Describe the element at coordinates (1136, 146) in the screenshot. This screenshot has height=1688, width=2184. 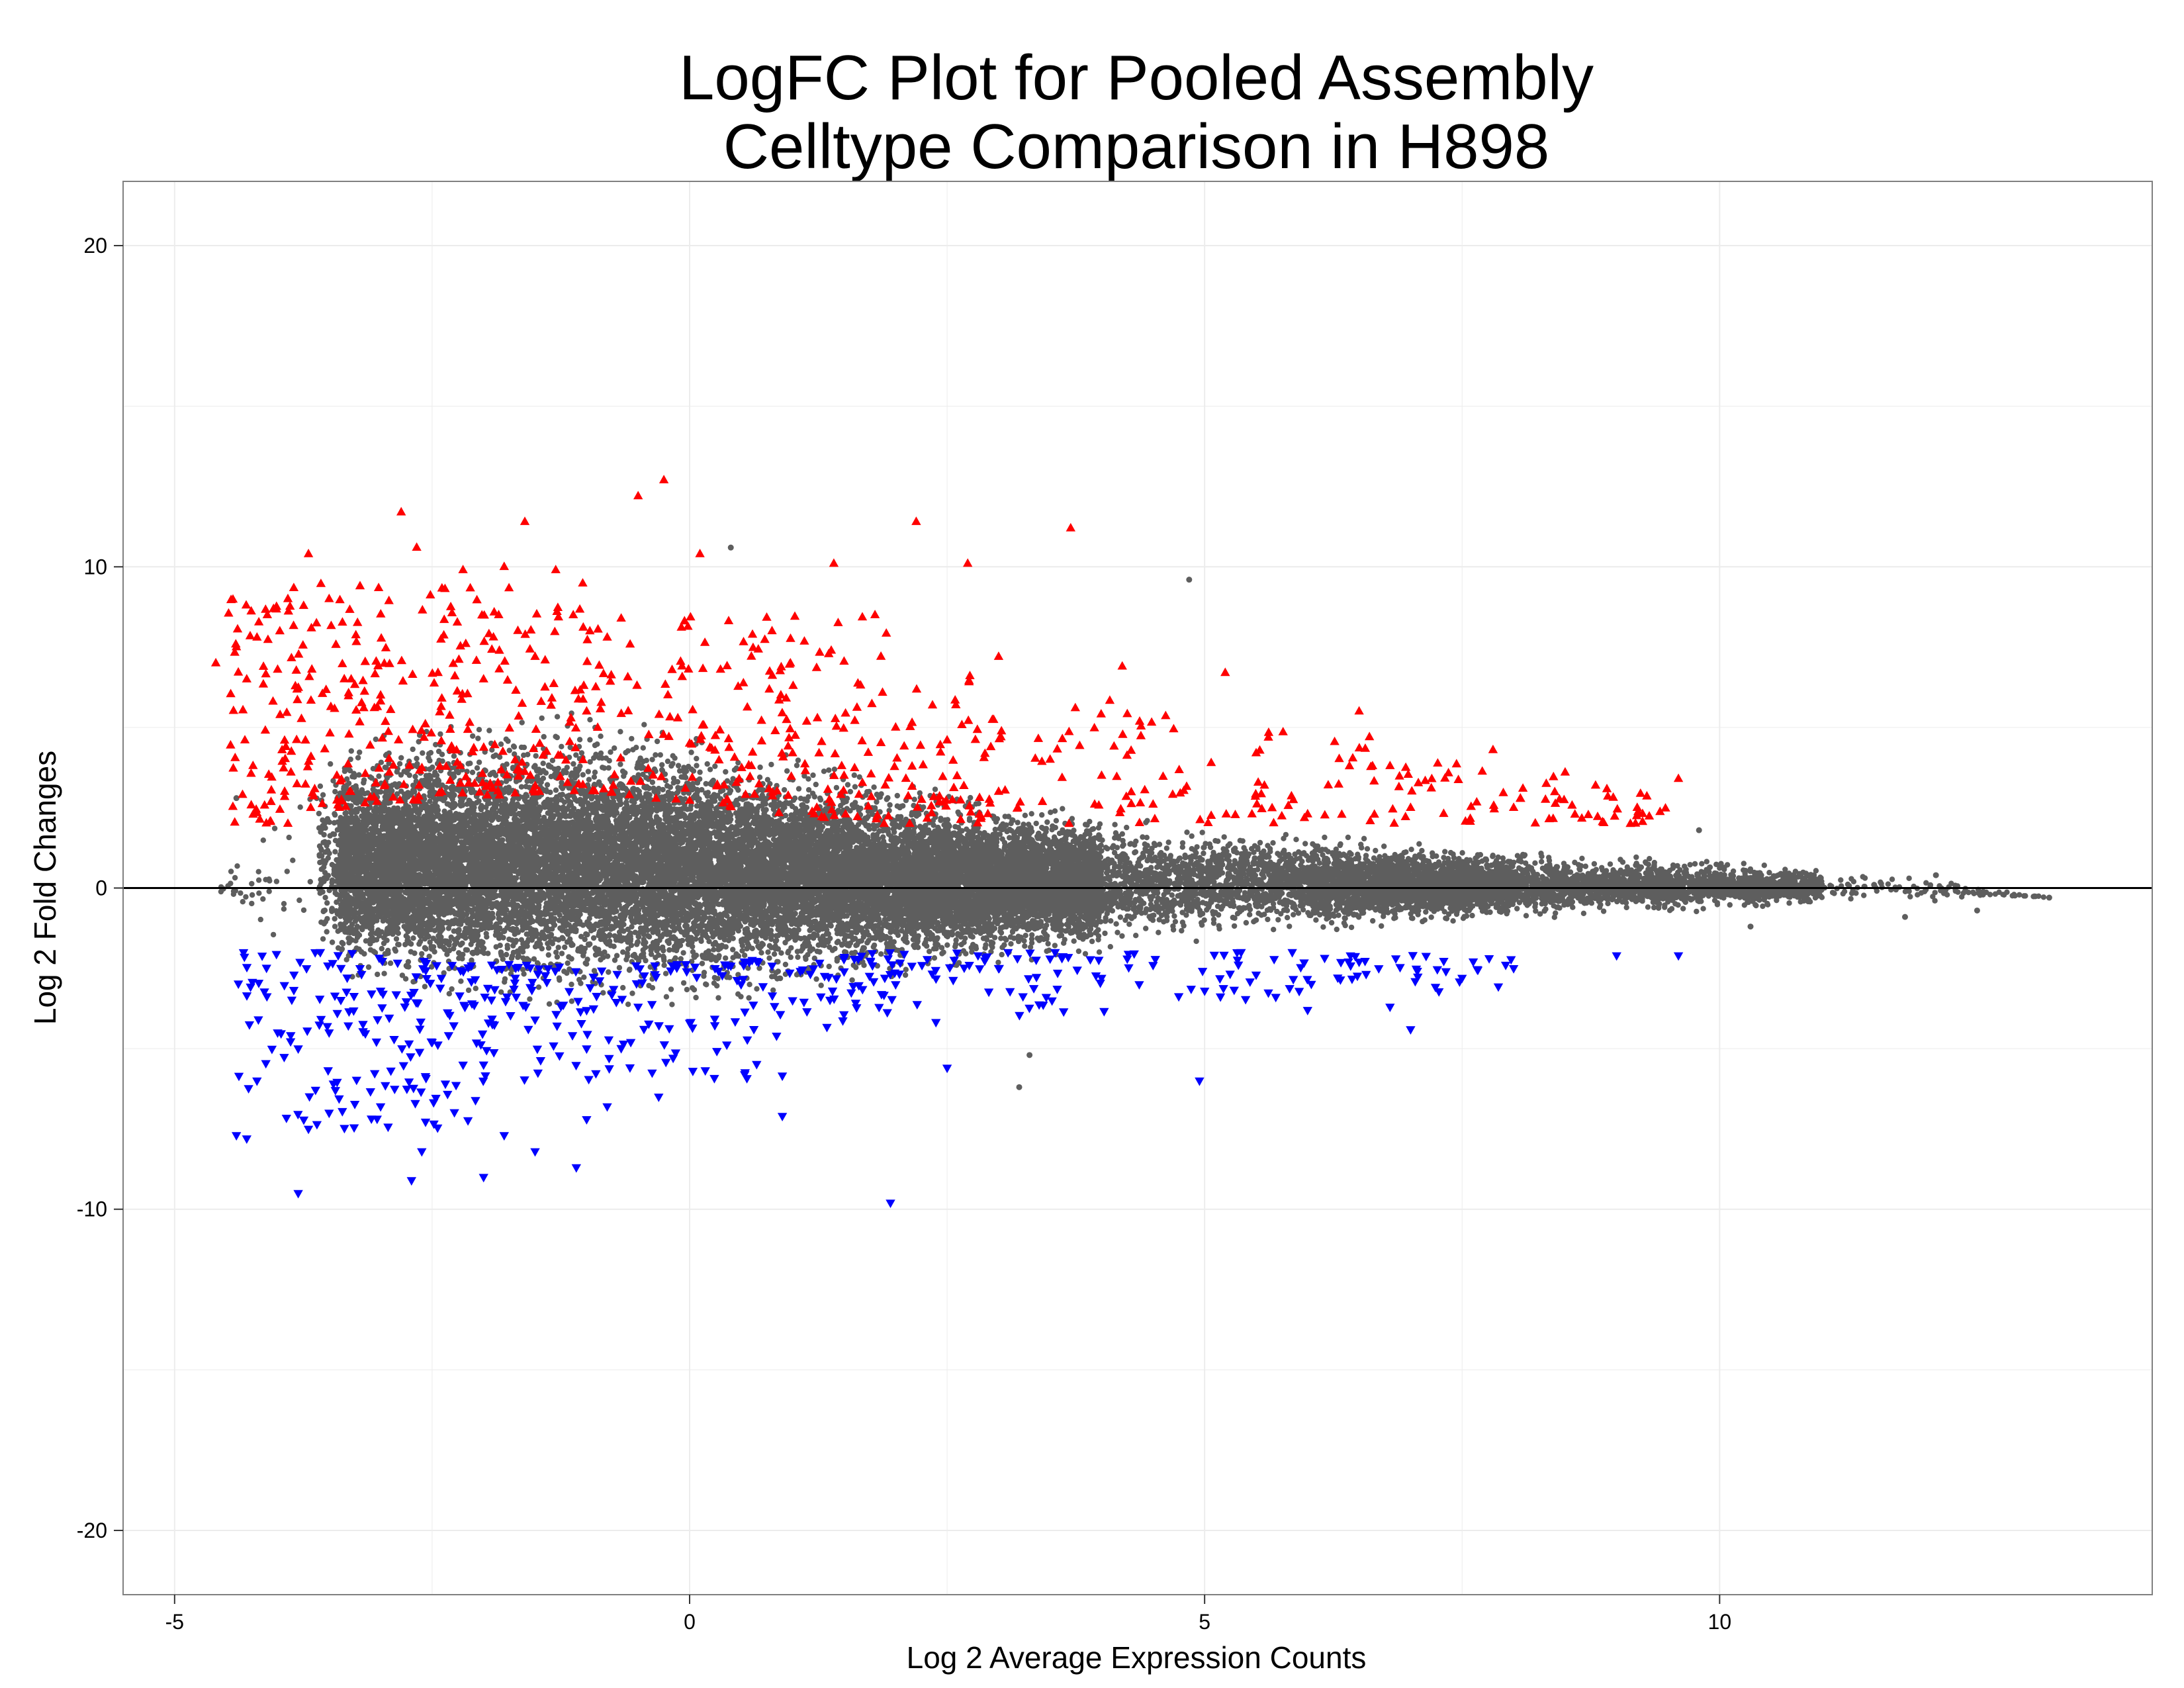
I see `chart-title-line-2: Celltype Comparison in H898` at that location.